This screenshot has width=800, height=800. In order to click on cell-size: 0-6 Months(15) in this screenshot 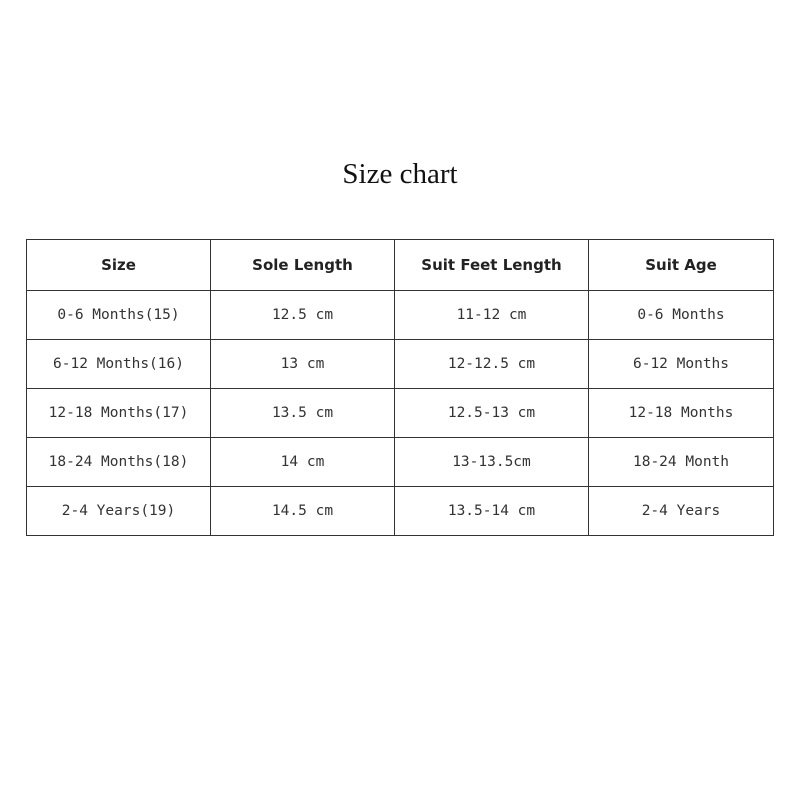, I will do `click(118, 315)`.